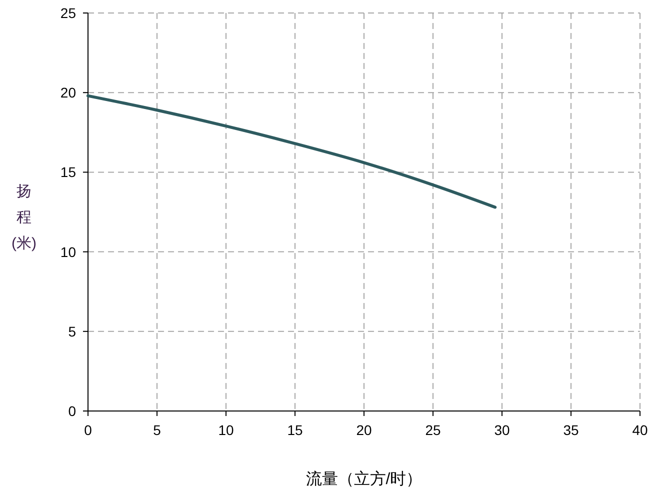  What do you see at coordinates (68, 172) in the screenshot?
I see `y-tick-label: 15` at bounding box center [68, 172].